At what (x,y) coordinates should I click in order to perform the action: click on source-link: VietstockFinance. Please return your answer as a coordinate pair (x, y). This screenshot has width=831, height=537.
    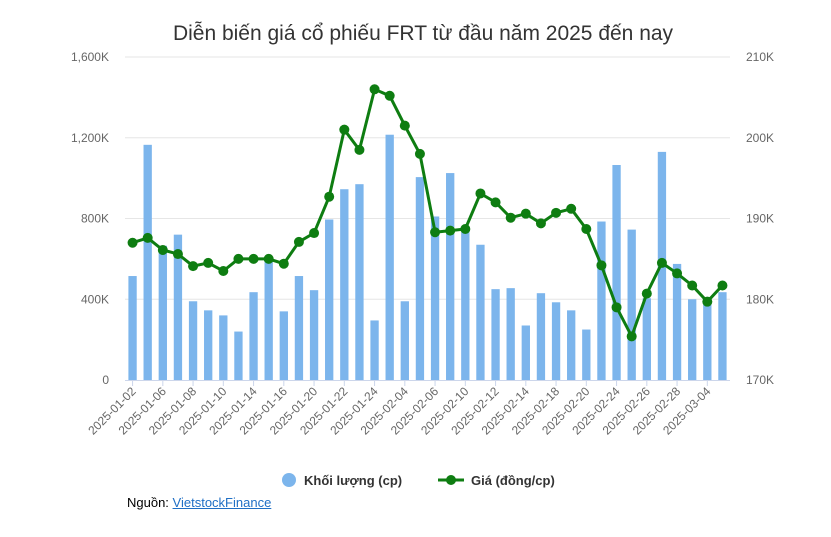
    Looking at the image, I should click on (222, 502).